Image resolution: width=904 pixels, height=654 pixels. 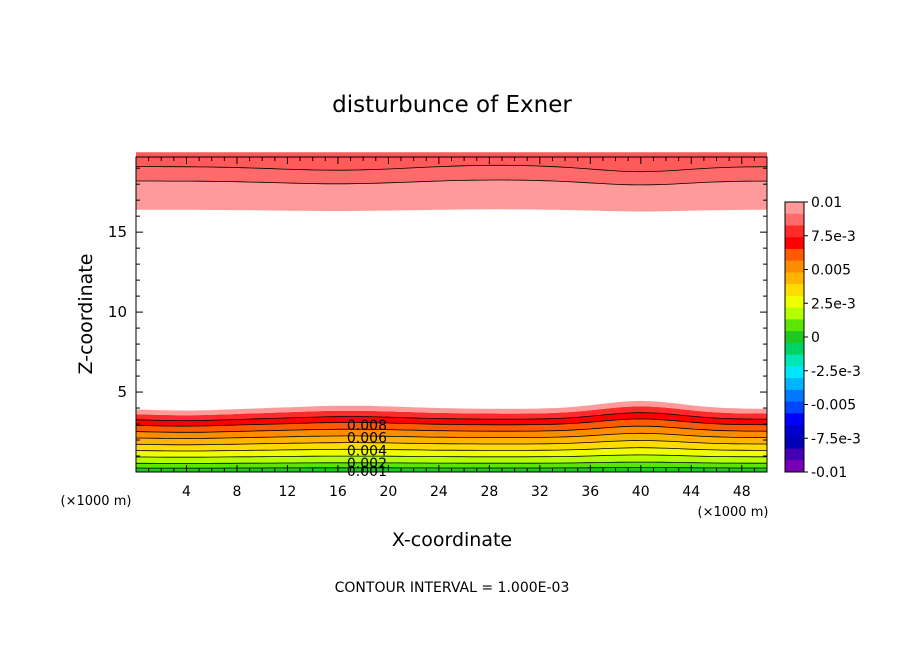 I want to click on colorbar-label: 0.01, so click(x=826, y=203).